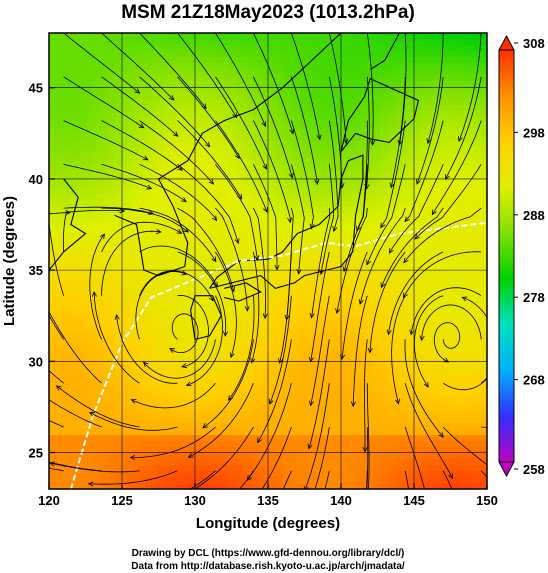  I want to click on colorbar-min-arrow, so click(506, 469).